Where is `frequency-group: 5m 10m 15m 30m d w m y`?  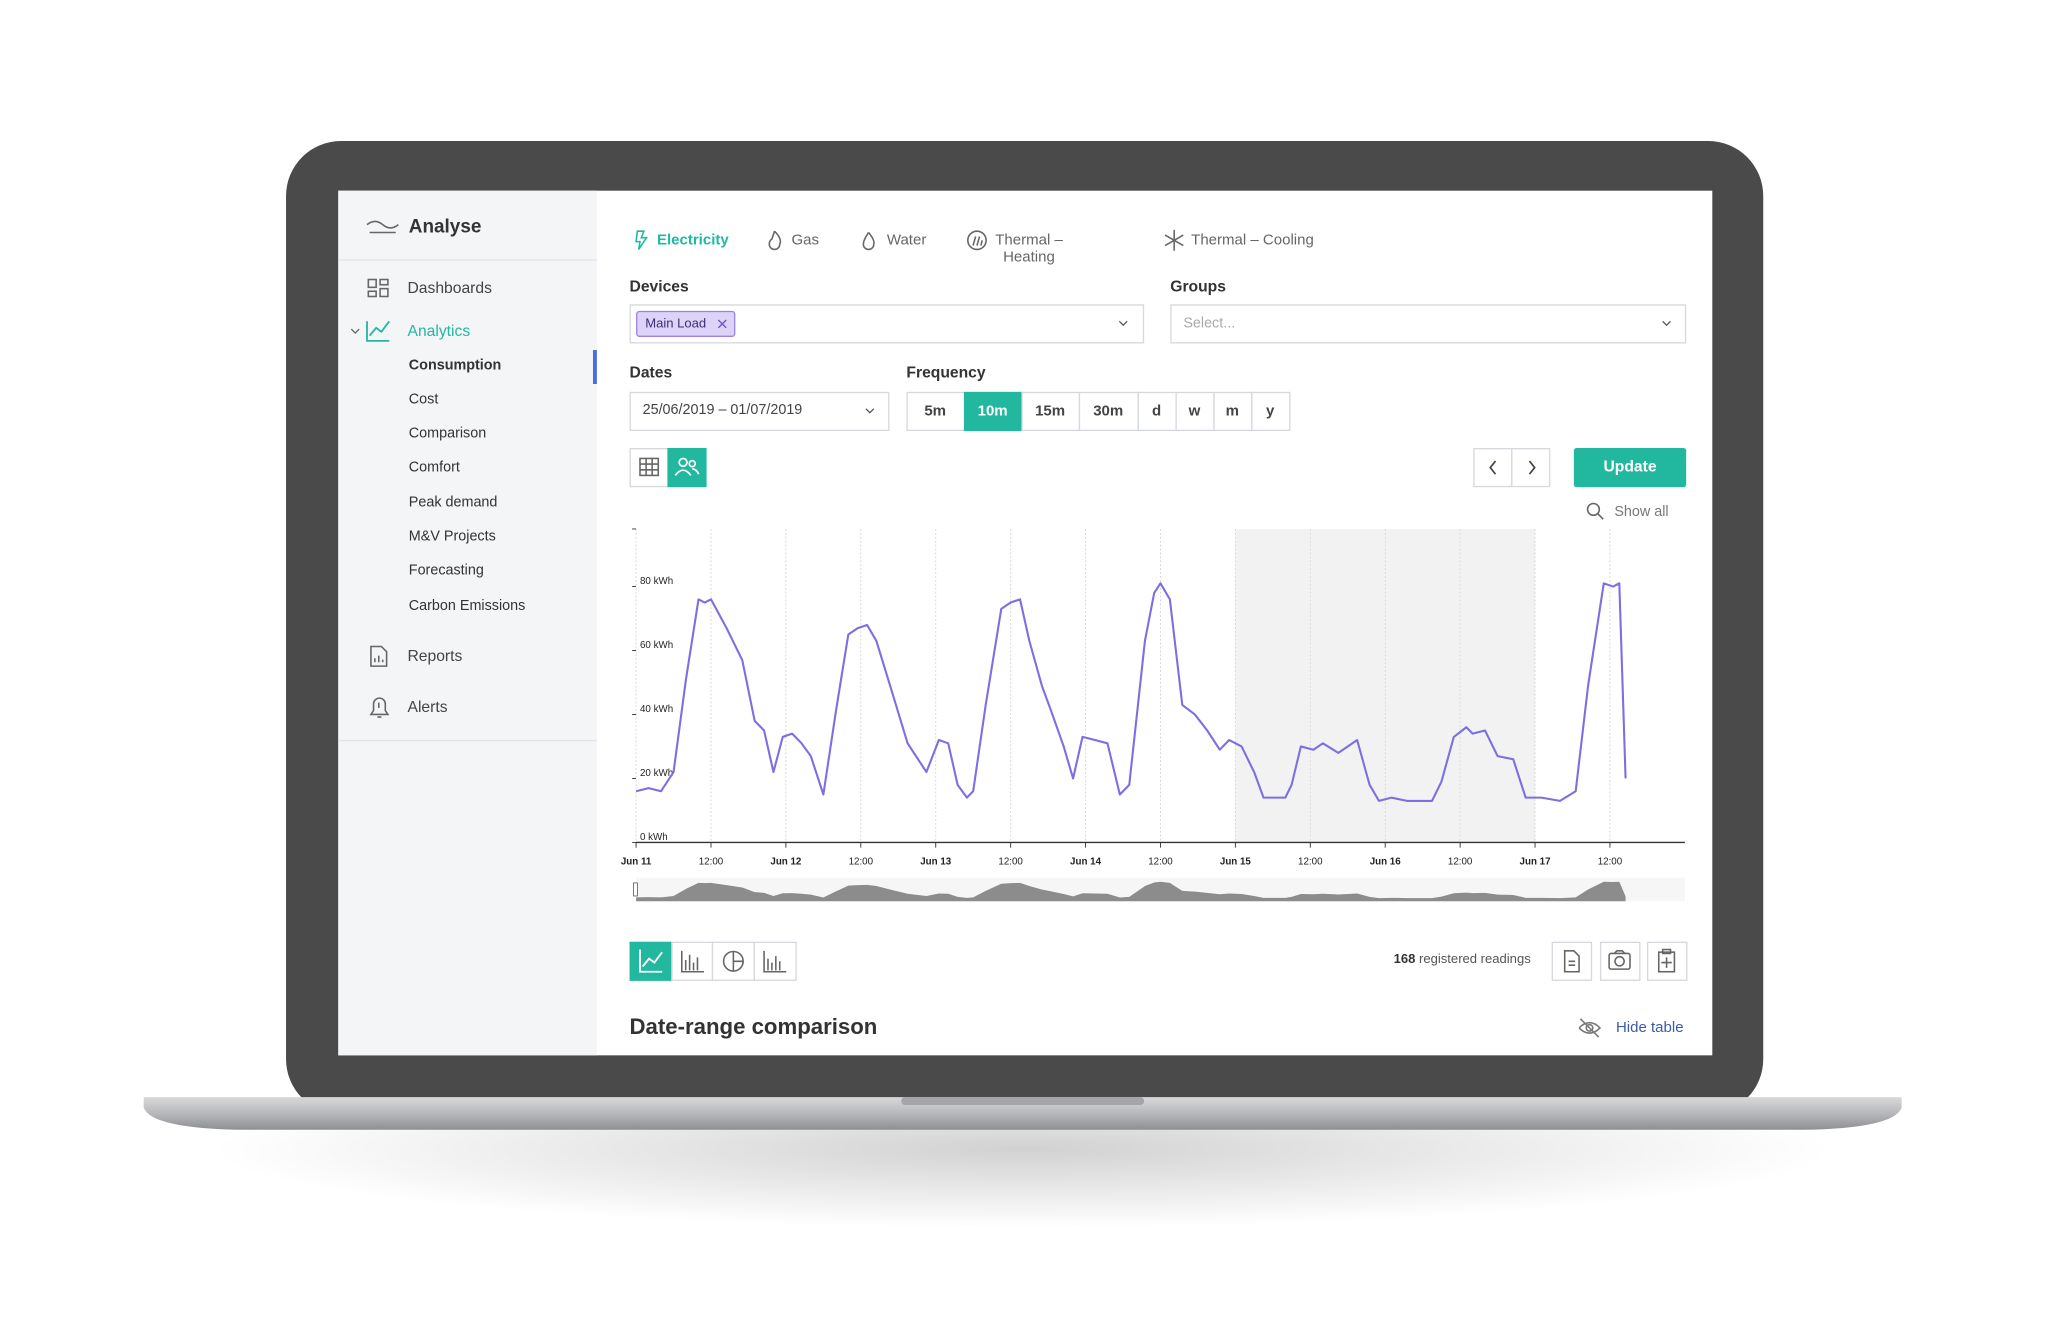 frequency-group: 5m 10m 15m 30m d w m y is located at coordinates (1098, 411).